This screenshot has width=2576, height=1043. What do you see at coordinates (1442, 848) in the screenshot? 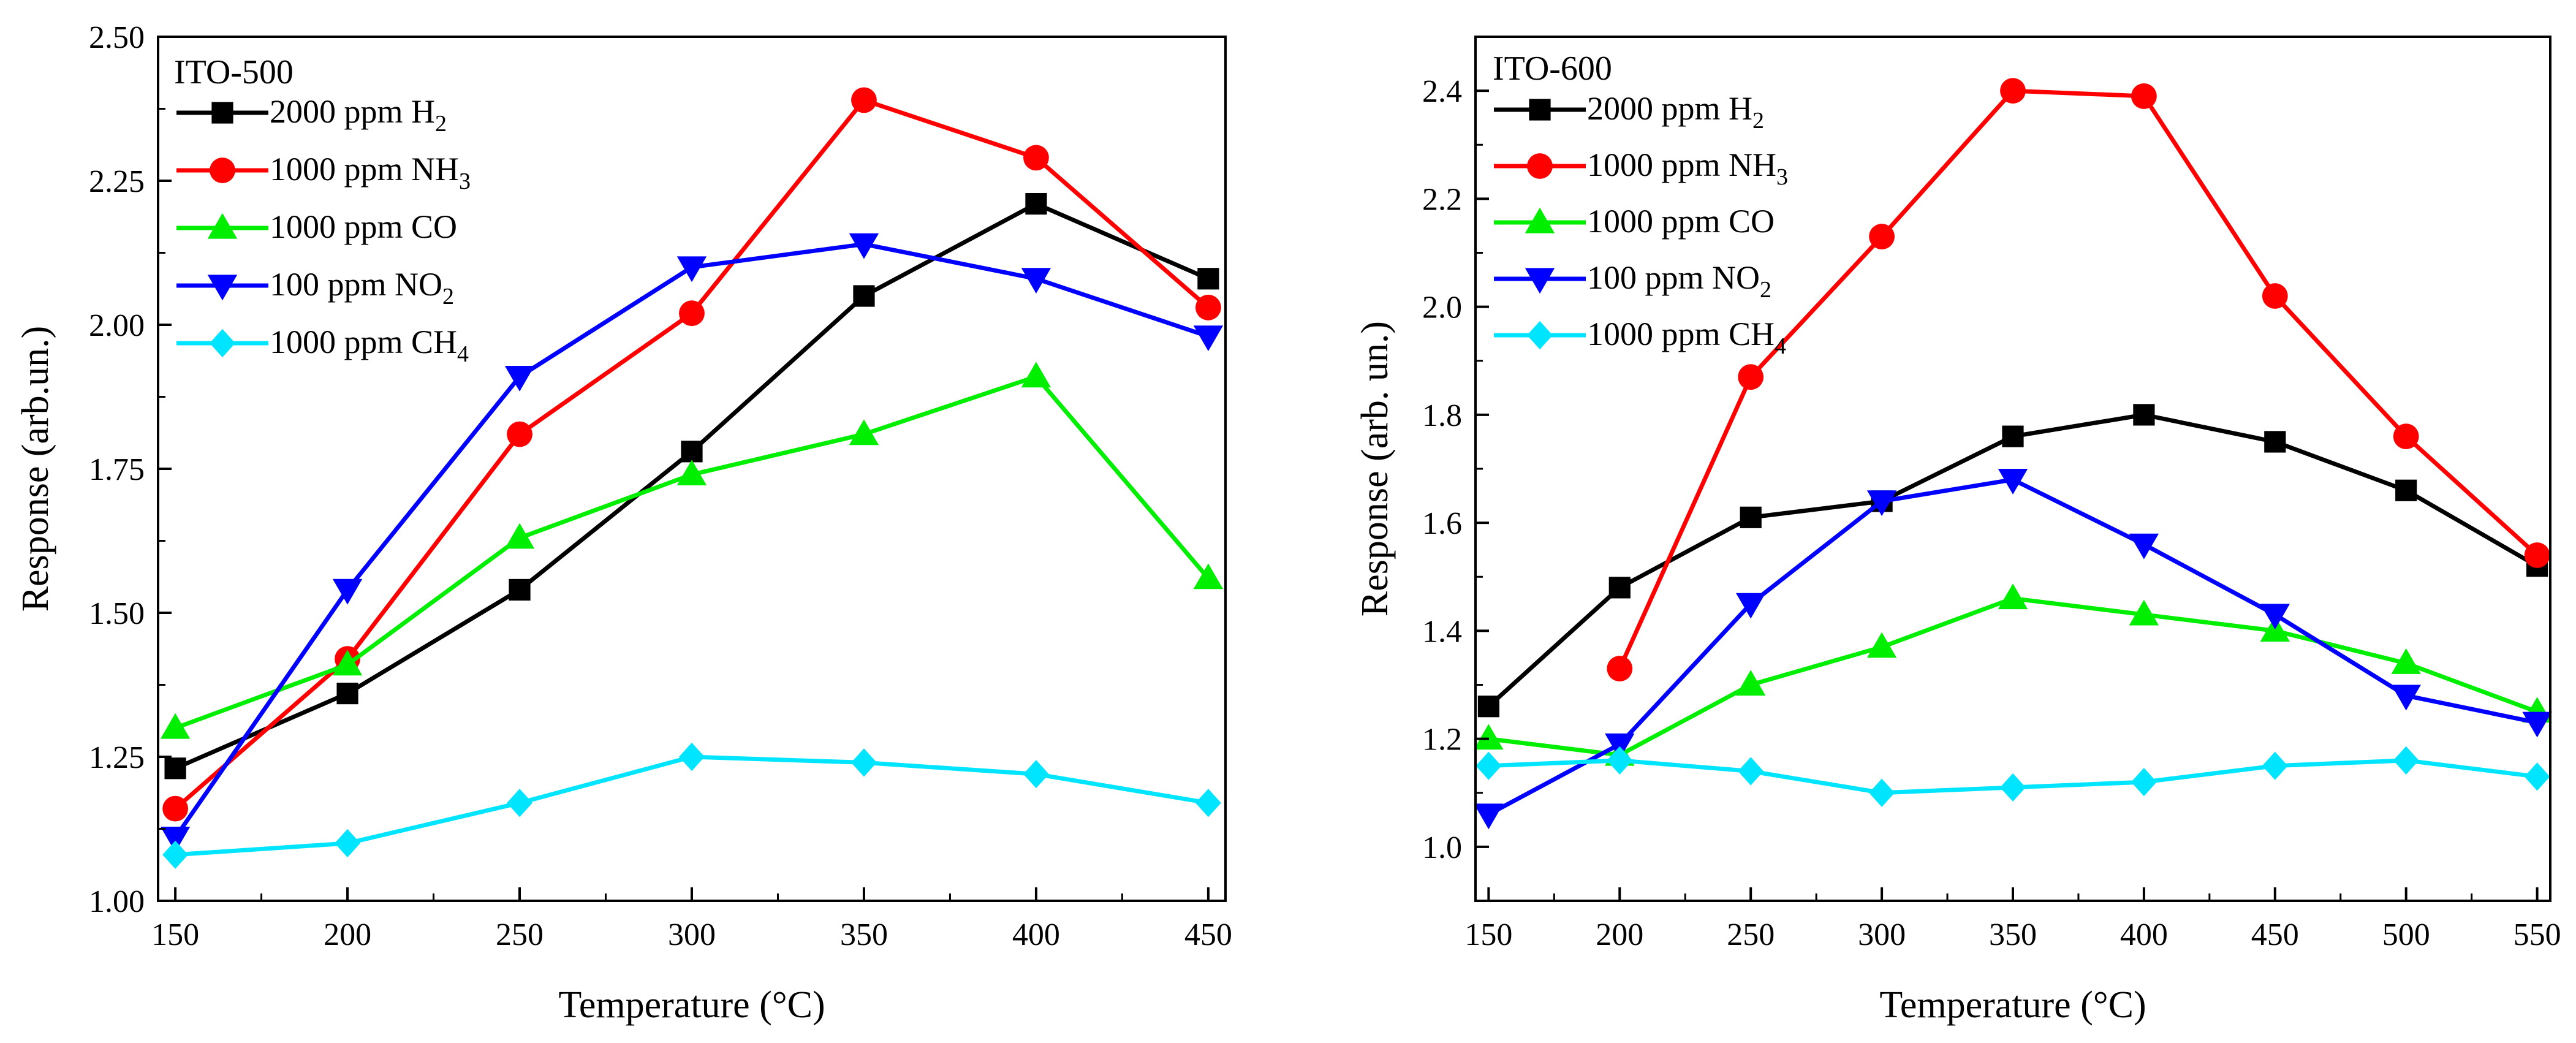
I see `y-tick-label-0: 1.0` at bounding box center [1442, 848].